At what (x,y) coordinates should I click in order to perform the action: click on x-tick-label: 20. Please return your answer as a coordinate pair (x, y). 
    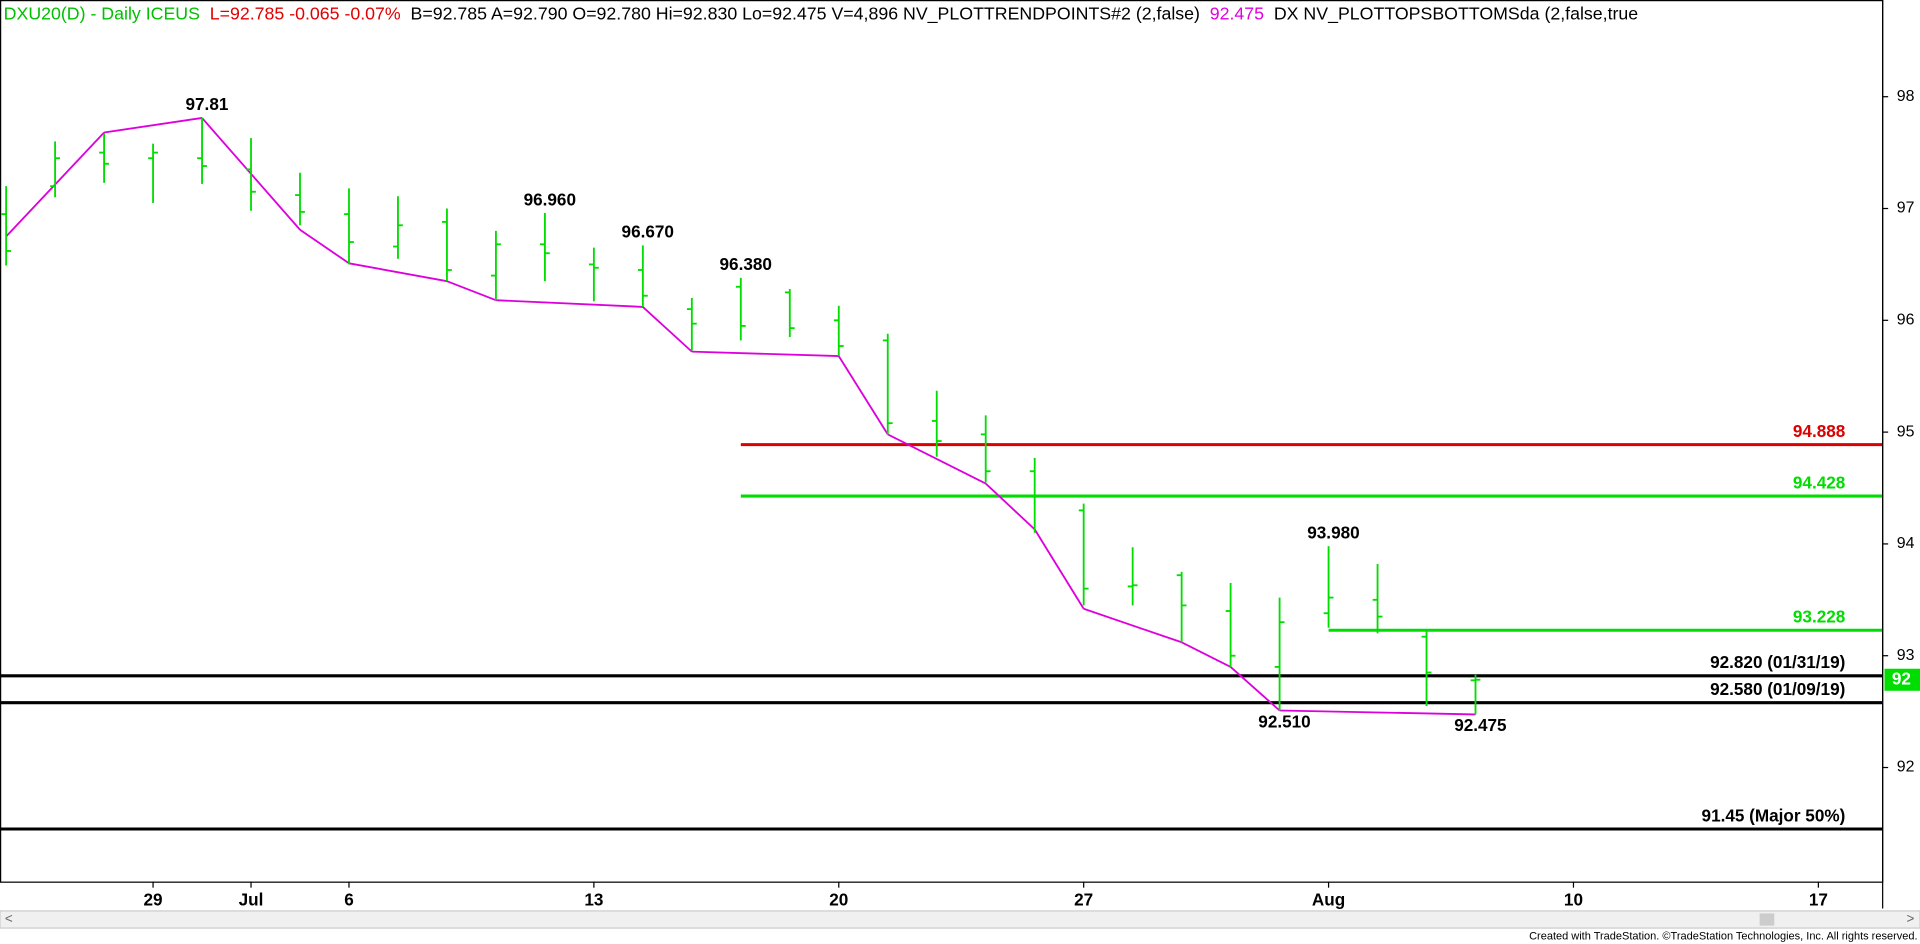
    Looking at the image, I should click on (838, 900).